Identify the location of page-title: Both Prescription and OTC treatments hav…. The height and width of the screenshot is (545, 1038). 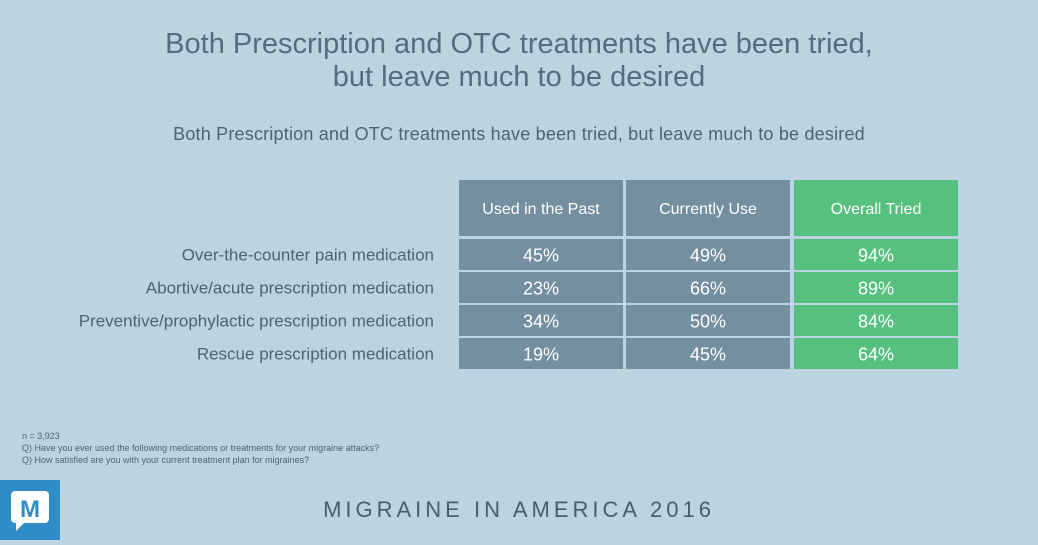
(519, 61).